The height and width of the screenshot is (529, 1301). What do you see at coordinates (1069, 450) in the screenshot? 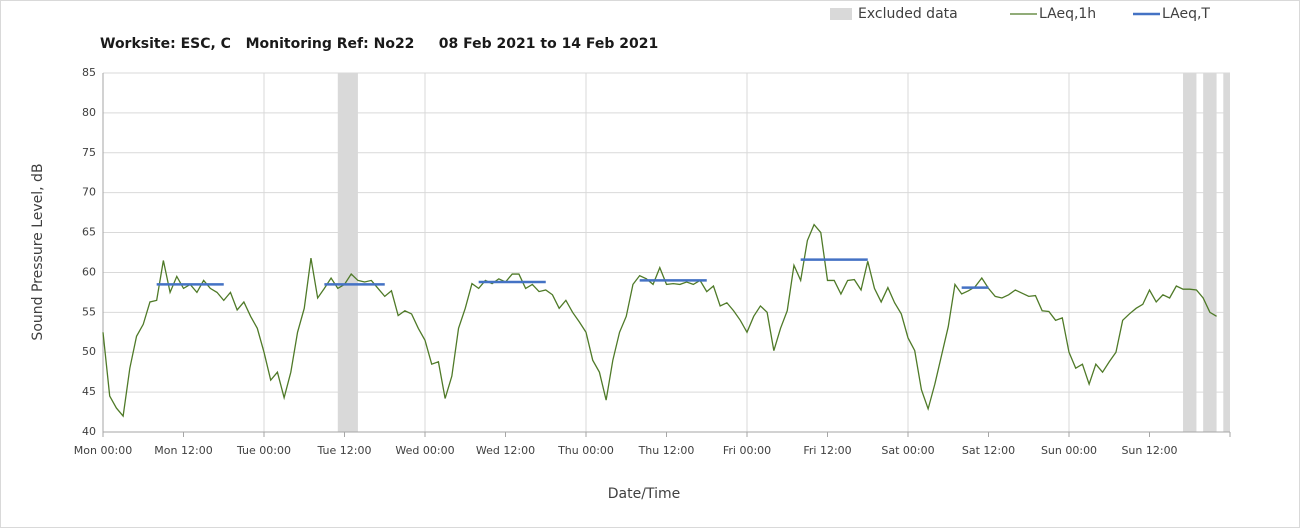
I see `x-tick-label: Sun 00:00` at bounding box center [1069, 450].